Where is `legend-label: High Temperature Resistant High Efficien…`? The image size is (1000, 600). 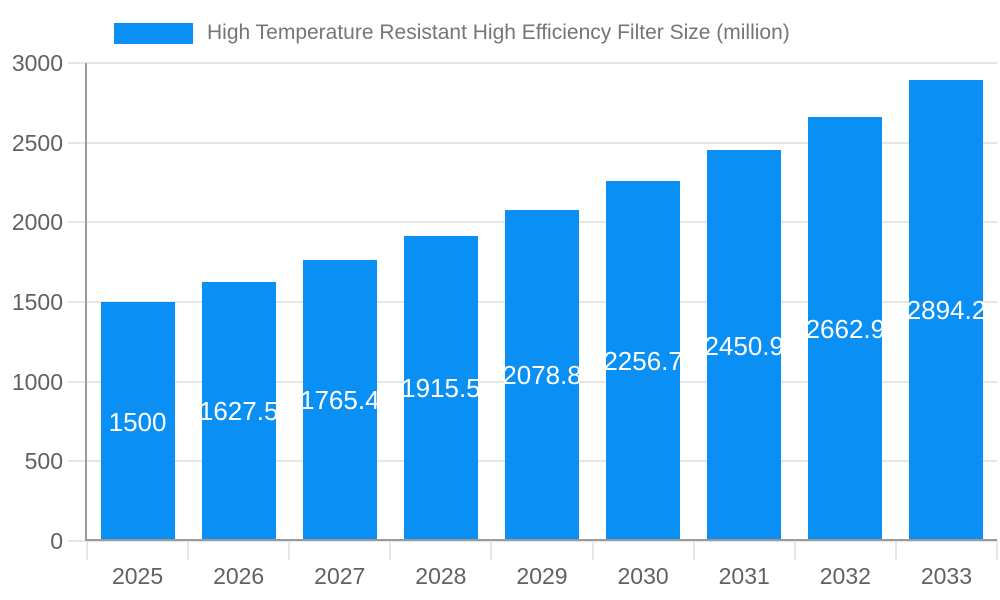
legend-label: High Temperature Resistant High Efficien… is located at coordinates (498, 32).